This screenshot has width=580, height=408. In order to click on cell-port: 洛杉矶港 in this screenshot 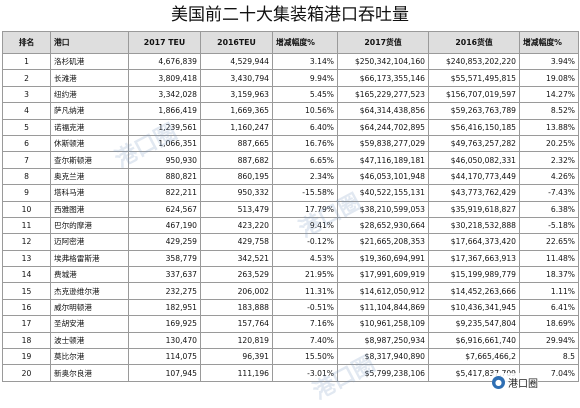, I will do `click(89, 61)`.